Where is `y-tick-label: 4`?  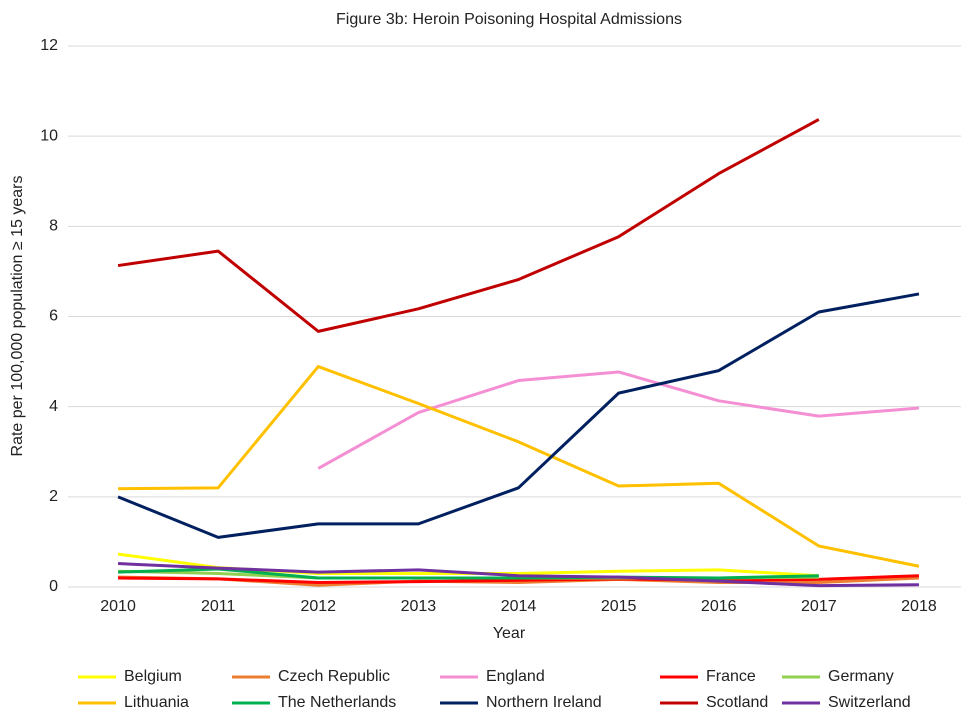 y-tick-label: 4 is located at coordinates (53, 406).